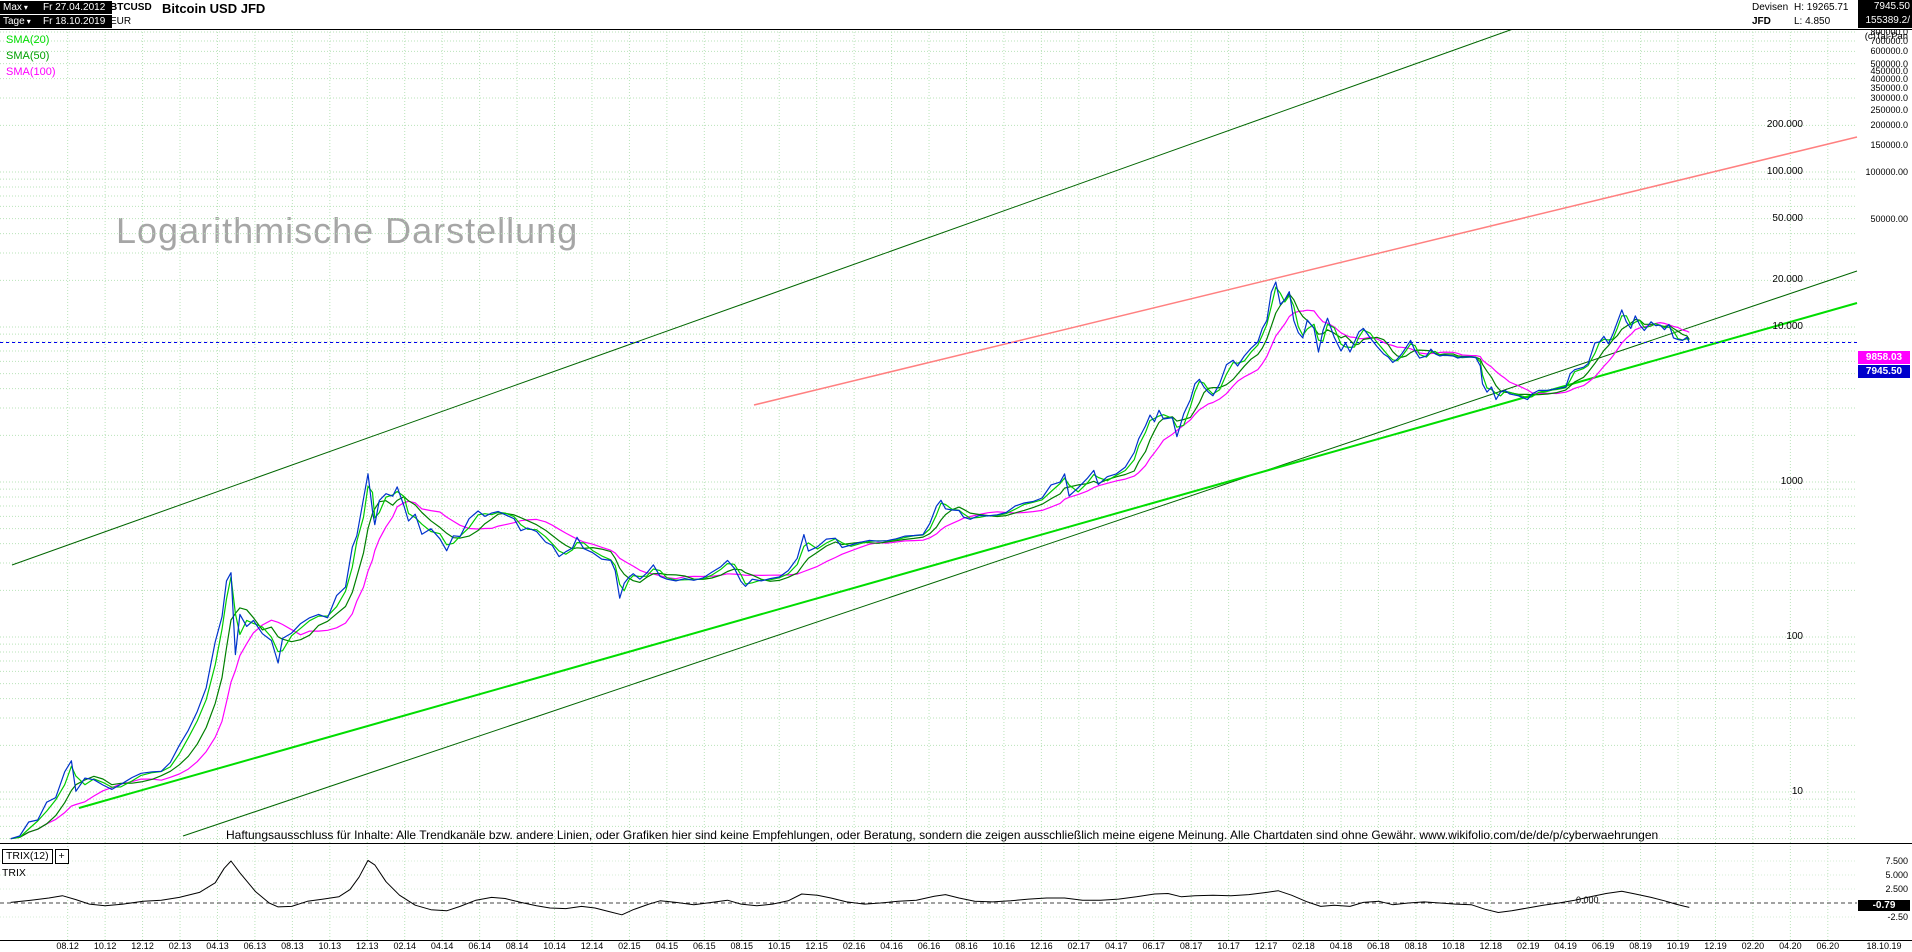  What do you see at coordinates (1041, 946) in the screenshot?
I see `x-axis-label: 12.16` at bounding box center [1041, 946].